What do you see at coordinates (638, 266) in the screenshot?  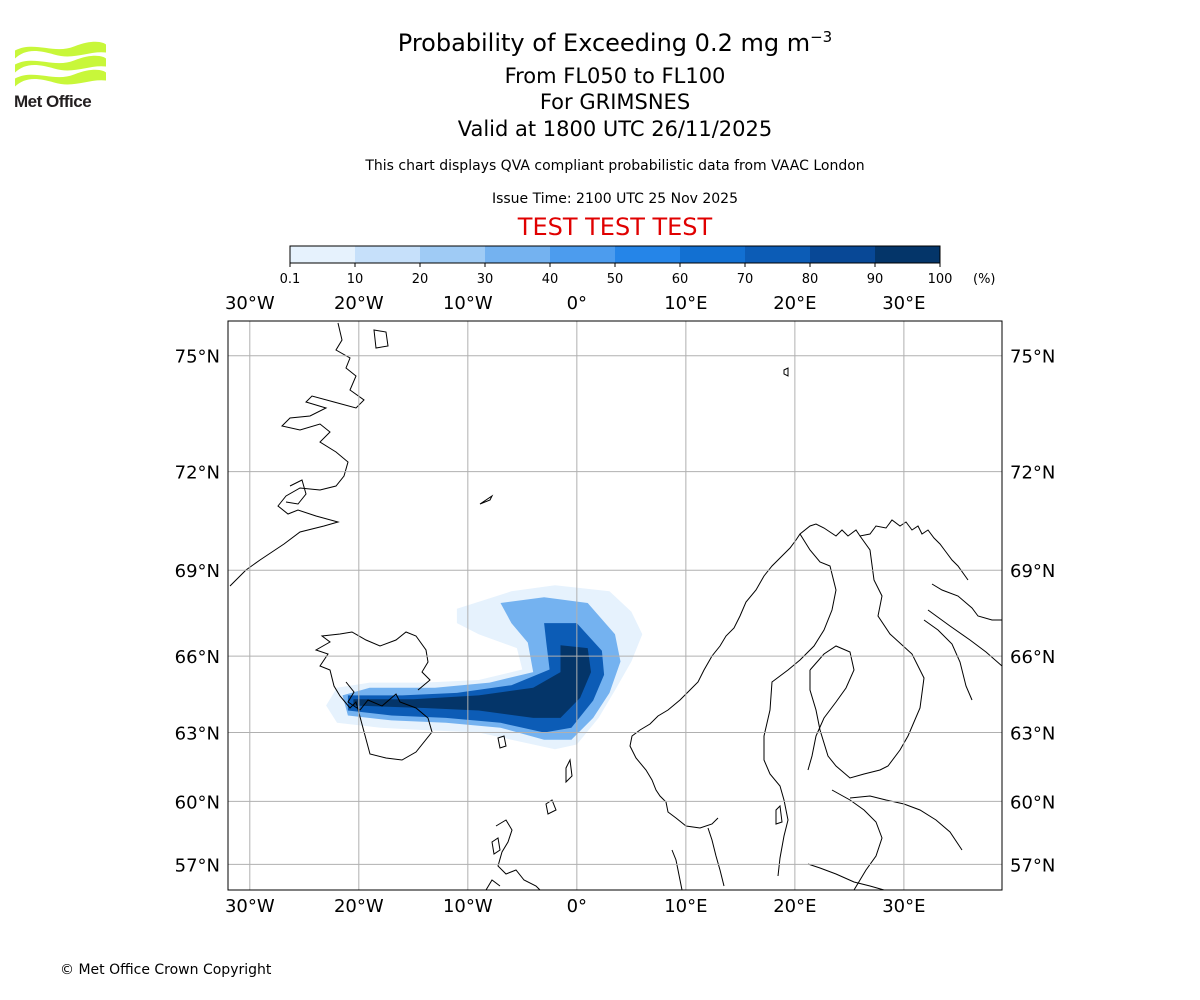 I see `colorbar: 0.1 10 20 30 40 50 60 70 80 90 100 (%)` at bounding box center [638, 266].